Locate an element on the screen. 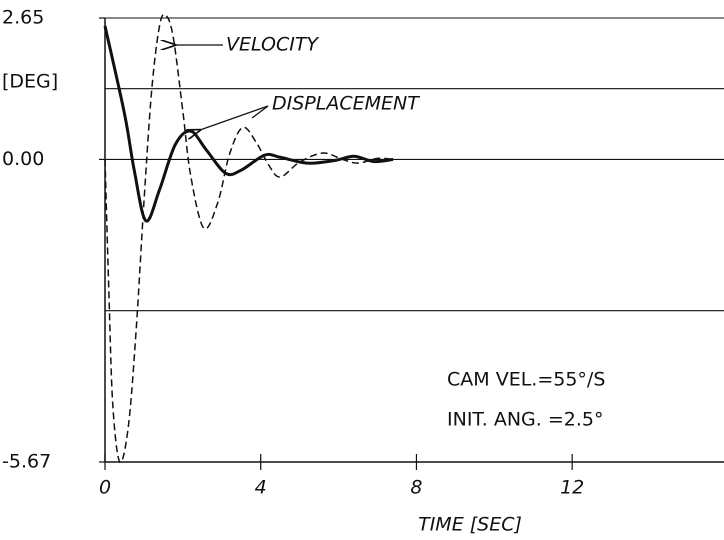  x-tick-label: 12 is located at coordinates (572, 488).